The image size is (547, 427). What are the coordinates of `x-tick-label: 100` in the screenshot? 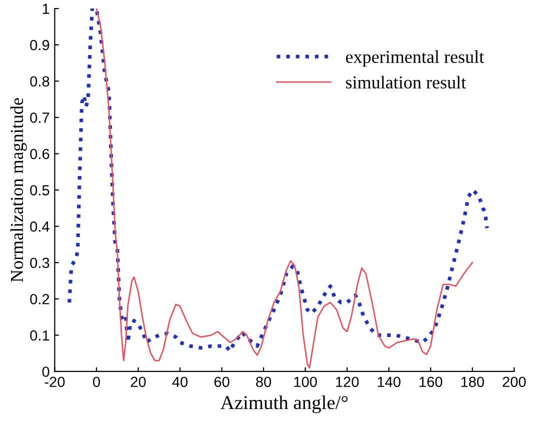 It's located at (305, 382).